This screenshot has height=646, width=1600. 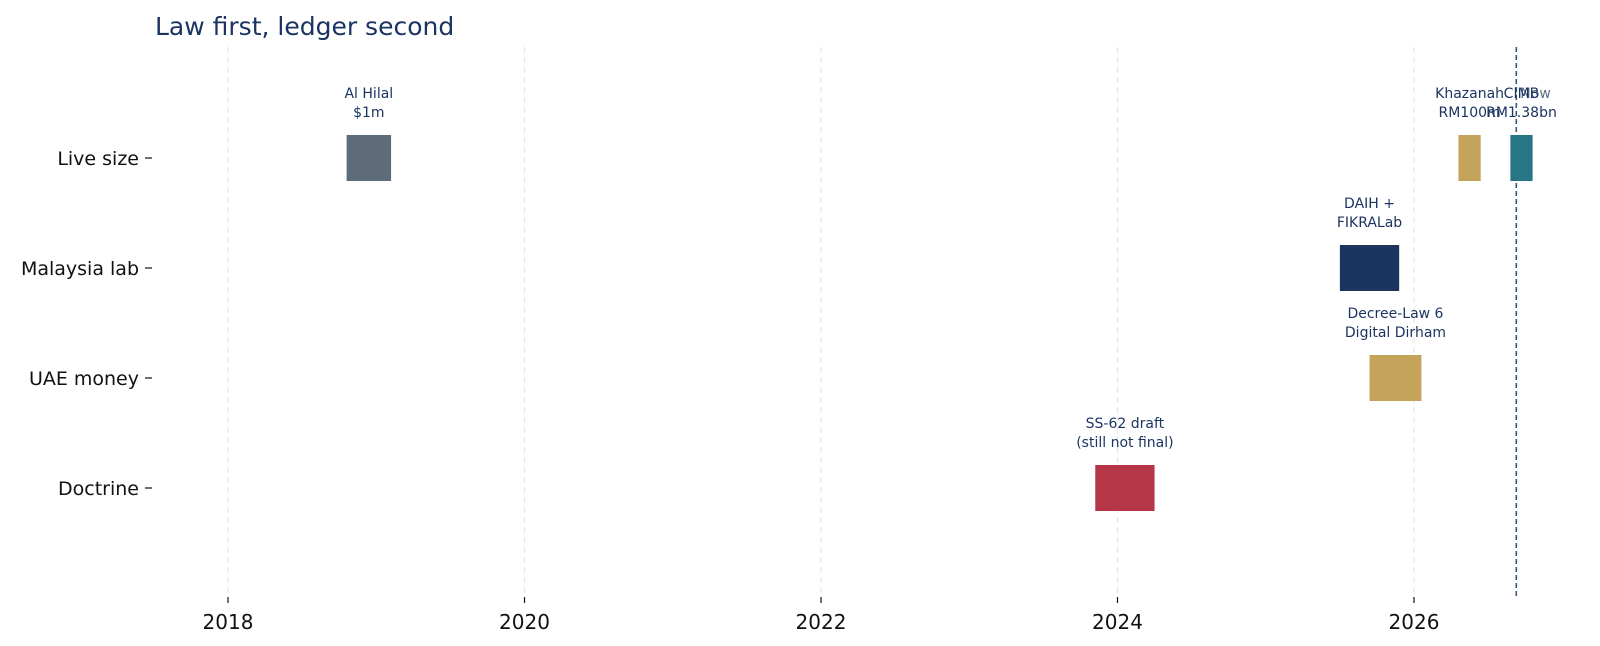 I want to click on event-label: RM100m, so click(x=1470, y=113).